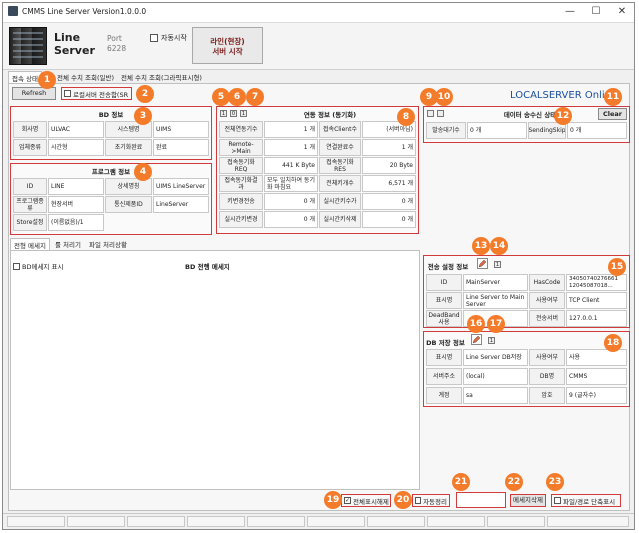 The width and height of the screenshot is (639, 533). Describe the element at coordinates (181, 186) in the screenshot. I see `program-cell-value: UIMS LineServer` at that location.